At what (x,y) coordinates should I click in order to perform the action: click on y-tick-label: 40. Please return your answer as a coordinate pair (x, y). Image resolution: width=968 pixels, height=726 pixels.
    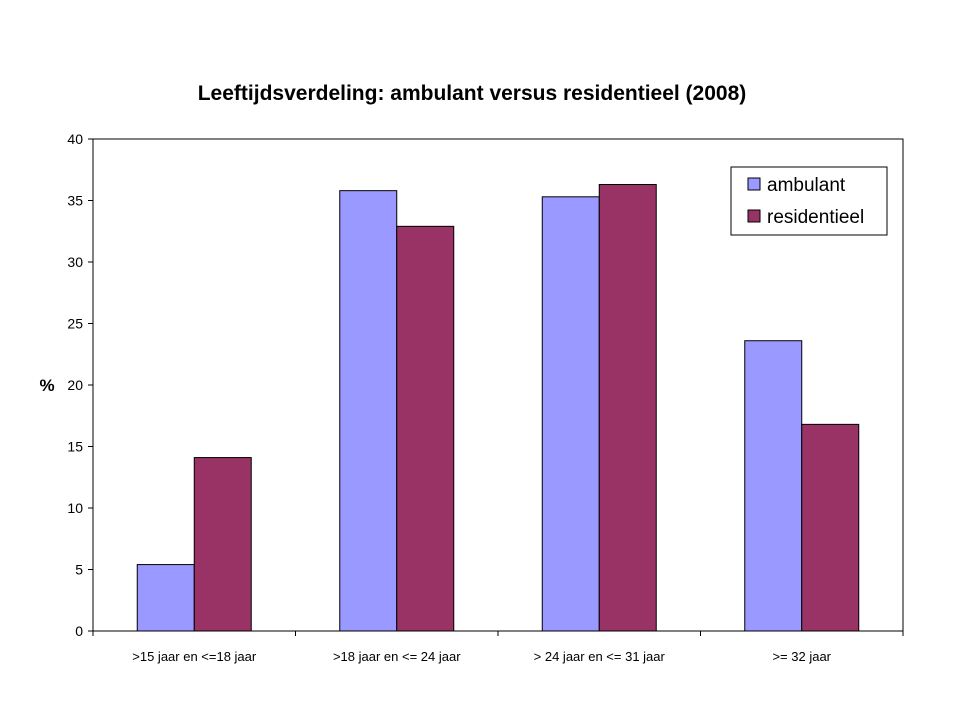
    Looking at the image, I should click on (75, 139).